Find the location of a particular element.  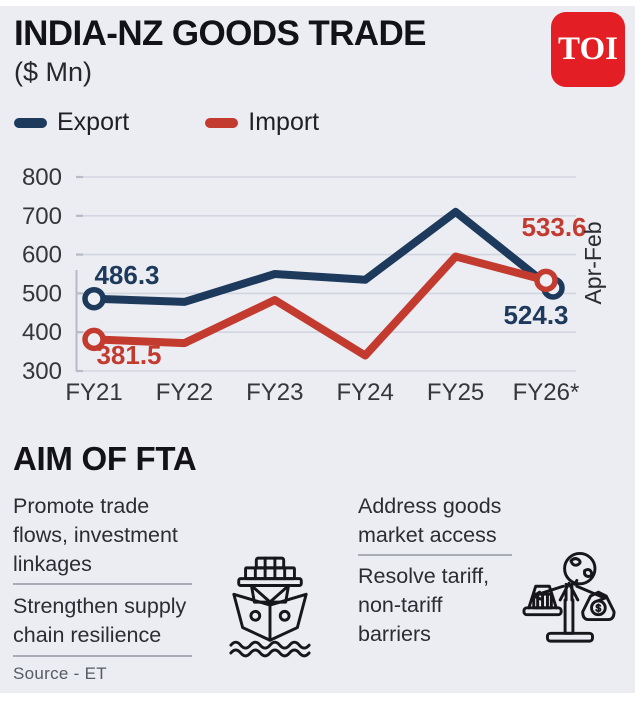

y-tick-label: 800 is located at coordinates (42, 177).